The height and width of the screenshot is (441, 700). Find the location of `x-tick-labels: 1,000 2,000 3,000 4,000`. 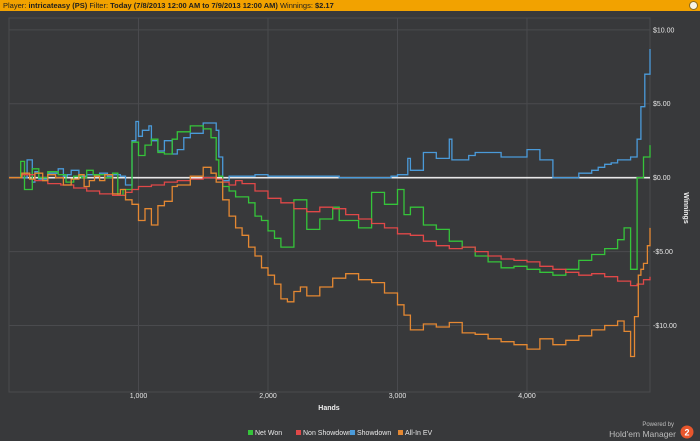

x-tick-labels: 1,000 2,000 3,000 4,000 is located at coordinates (333, 396).